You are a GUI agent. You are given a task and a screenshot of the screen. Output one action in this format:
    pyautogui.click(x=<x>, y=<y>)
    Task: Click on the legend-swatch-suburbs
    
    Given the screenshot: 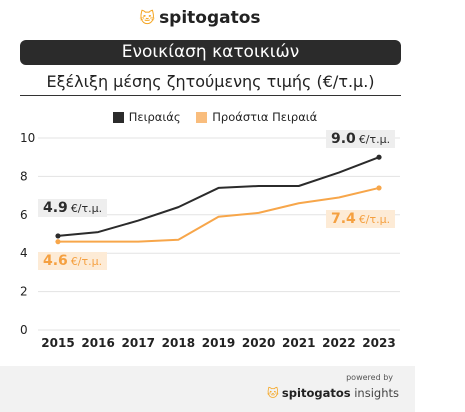 What is the action you would take?
    pyautogui.click(x=202, y=117)
    